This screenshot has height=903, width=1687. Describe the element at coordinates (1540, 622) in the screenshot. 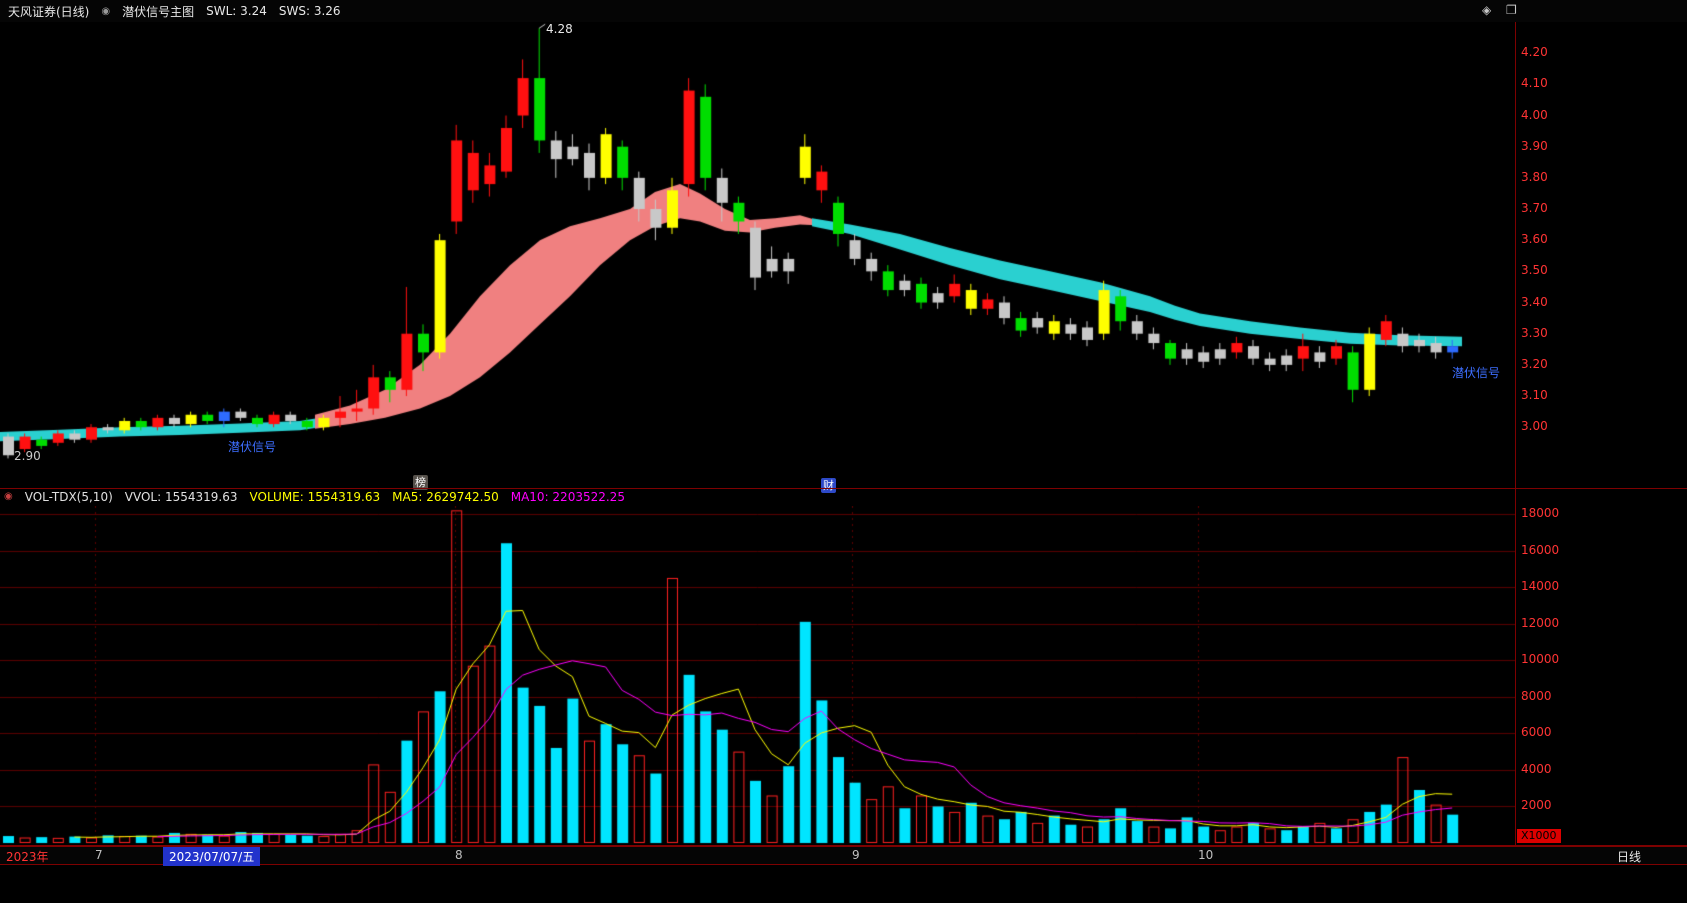

I see `volume-axis-label: 12000` at that location.